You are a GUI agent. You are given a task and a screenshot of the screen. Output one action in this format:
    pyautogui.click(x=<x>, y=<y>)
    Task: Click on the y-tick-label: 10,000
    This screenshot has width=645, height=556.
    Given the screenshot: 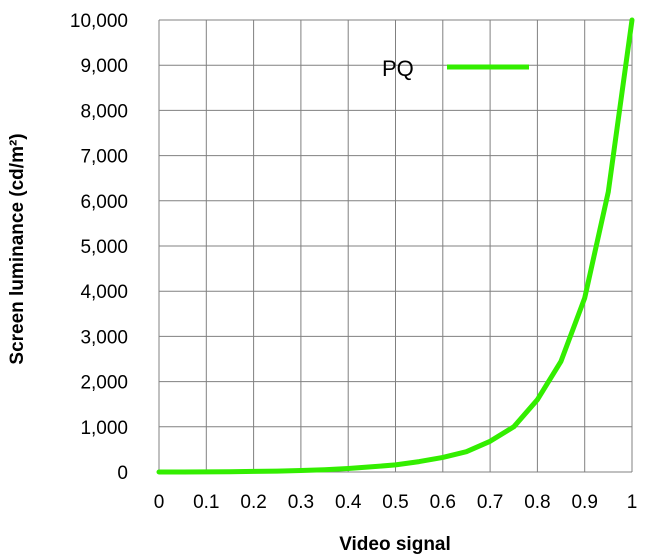 What is the action you would take?
    pyautogui.click(x=99, y=21)
    